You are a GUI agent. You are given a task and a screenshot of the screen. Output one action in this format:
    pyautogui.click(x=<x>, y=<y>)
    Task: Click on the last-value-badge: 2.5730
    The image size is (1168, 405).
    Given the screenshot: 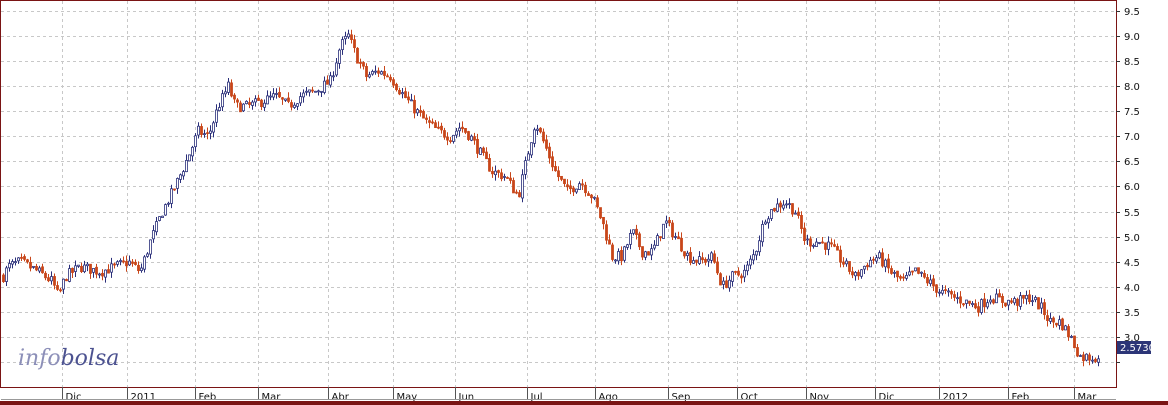 What is the action you would take?
    pyautogui.click(x=1136, y=347)
    